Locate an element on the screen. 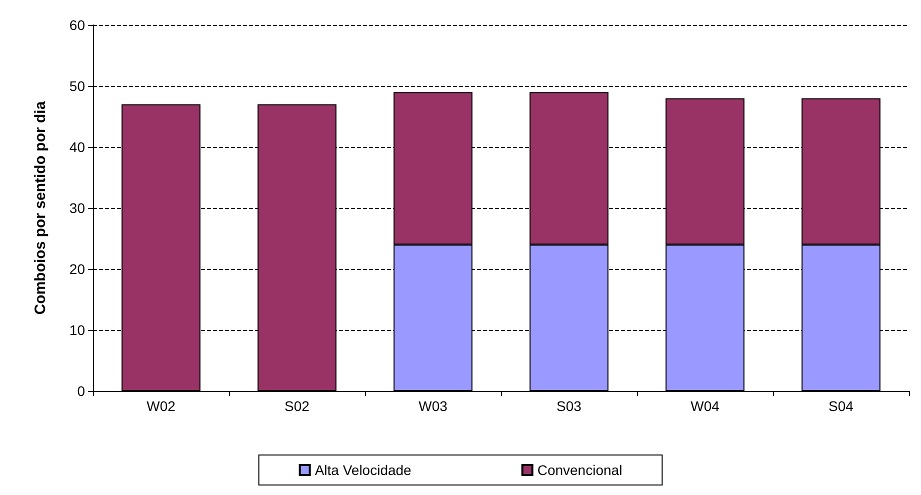  y-tick-label: 40 is located at coordinates (77, 147).